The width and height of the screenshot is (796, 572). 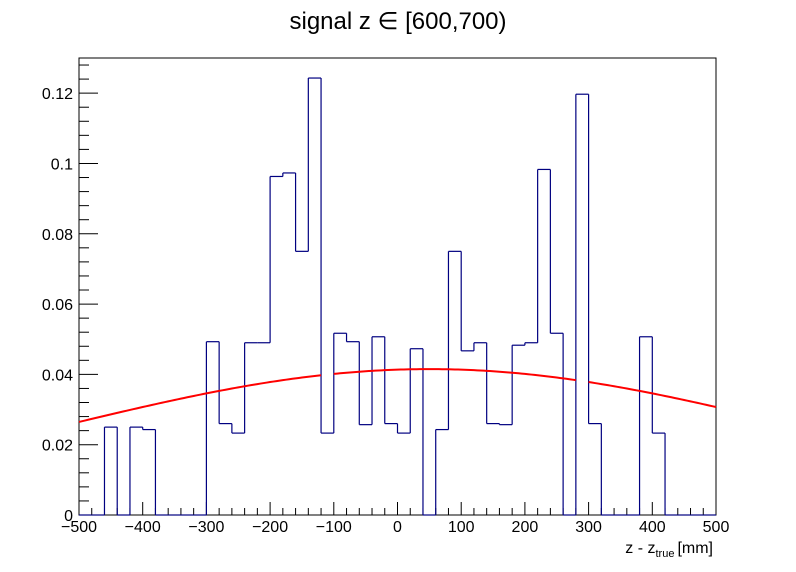 I want to click on x-tick-label: −400, so click(x=143, y=527).